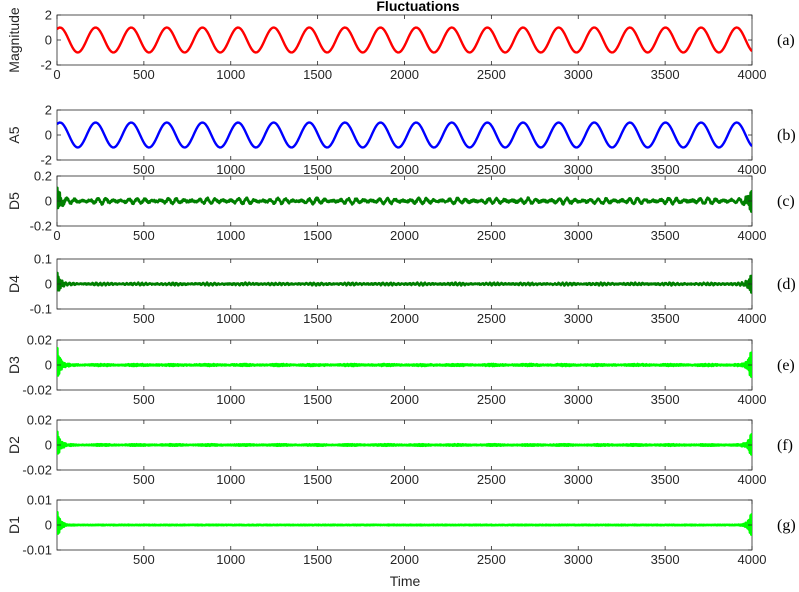 This screenshot has height=592, width=799. Describe the element at coordinates (14, 445) in the screenshot. I see `y-axis-label: D2` at that location.